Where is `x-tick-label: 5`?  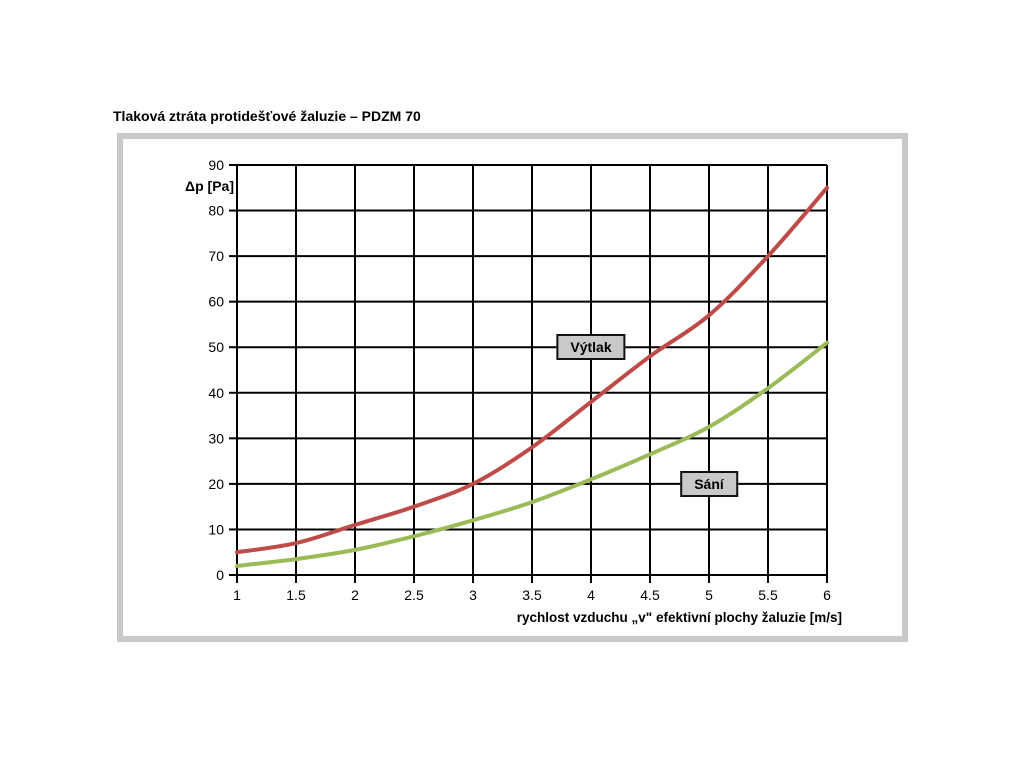
x-tick-label: 5 is located at coordinates (709, 595).